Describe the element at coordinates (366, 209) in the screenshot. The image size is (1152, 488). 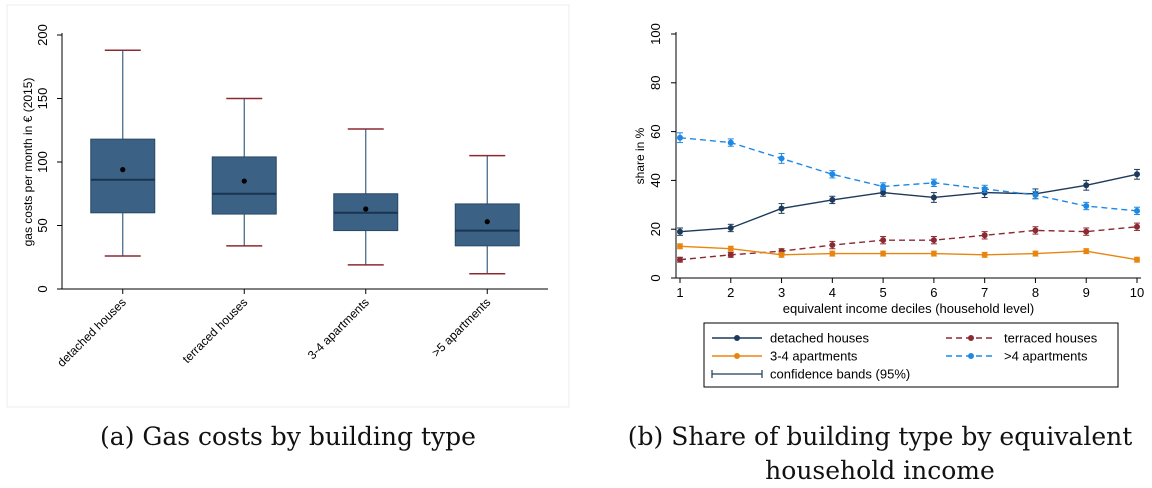
I see `mean-marker-3-4-apartments` at that location.